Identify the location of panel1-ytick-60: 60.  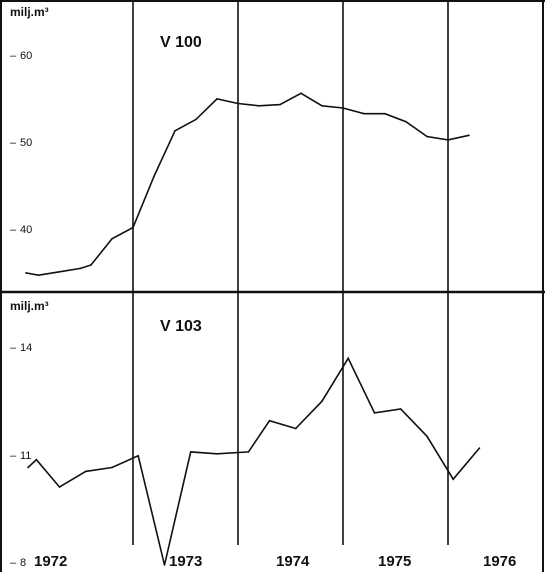
(26, 56).